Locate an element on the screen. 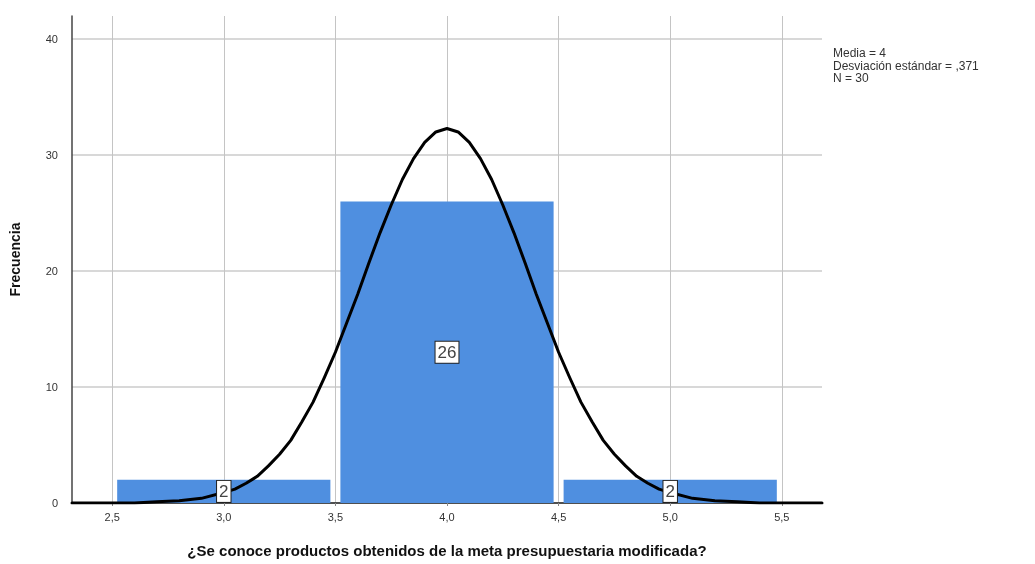  y-tick-label: 10 is located at coordinates (51, 387).